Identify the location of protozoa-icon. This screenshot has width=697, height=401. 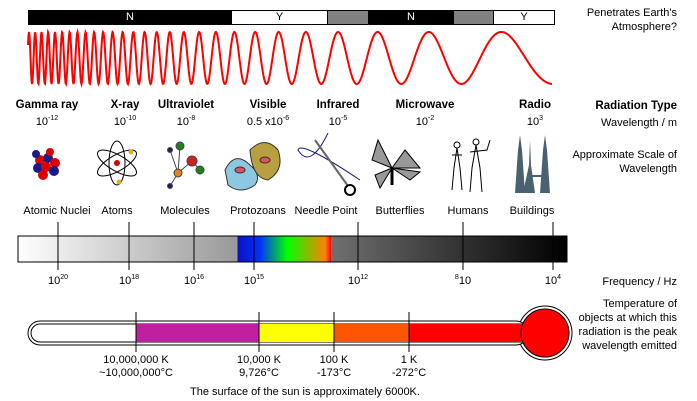
(252, 166).